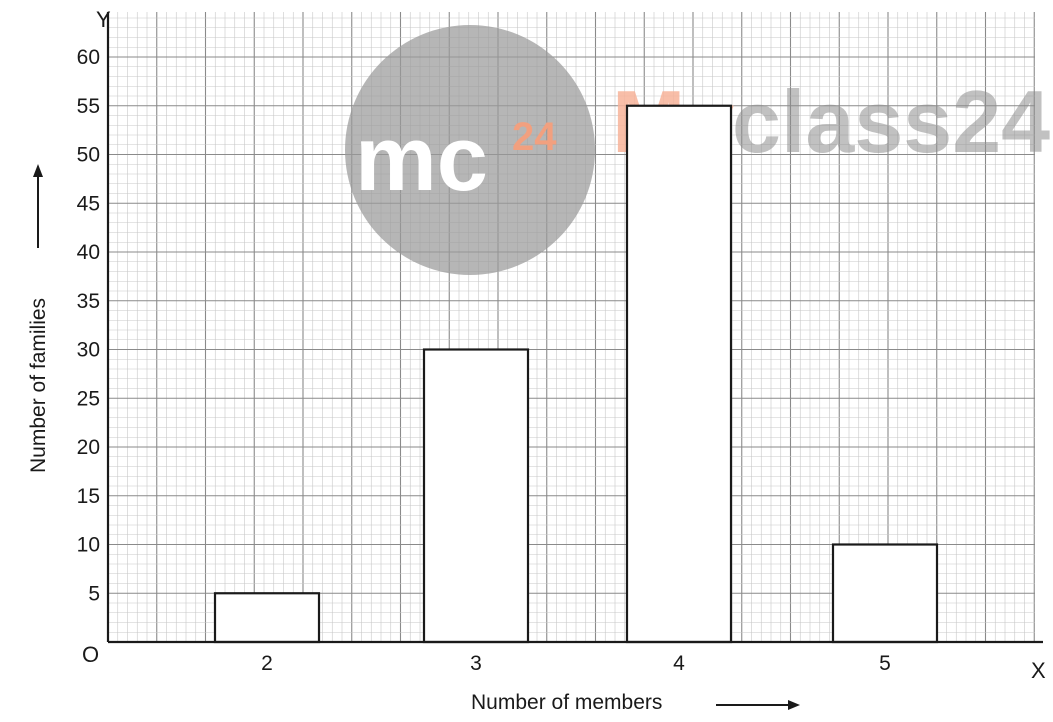 This screenshot has width=1053, height=722. Describe the element at coordinates (88, 545) in the screenshot. I see `y-tick-label: 10` at that location.